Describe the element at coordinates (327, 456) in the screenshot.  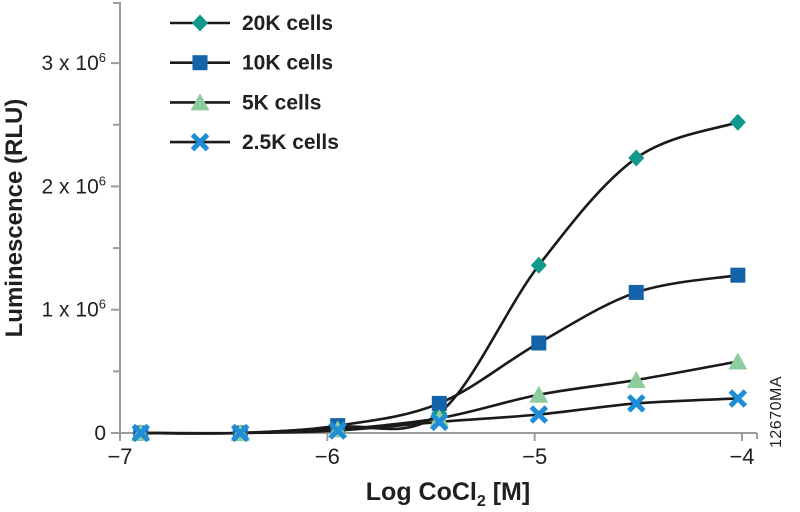
I see `x-tick-label: −6` at that location.